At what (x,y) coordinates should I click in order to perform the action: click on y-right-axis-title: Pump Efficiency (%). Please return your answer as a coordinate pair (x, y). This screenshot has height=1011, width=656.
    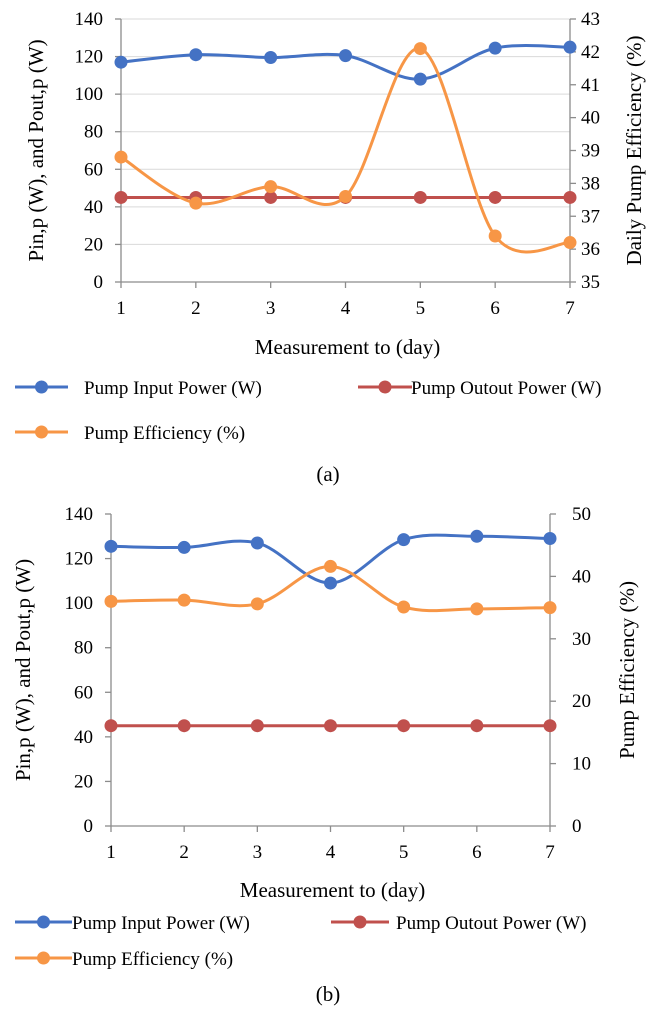
    Looking at the image, I should click on (627, 670).